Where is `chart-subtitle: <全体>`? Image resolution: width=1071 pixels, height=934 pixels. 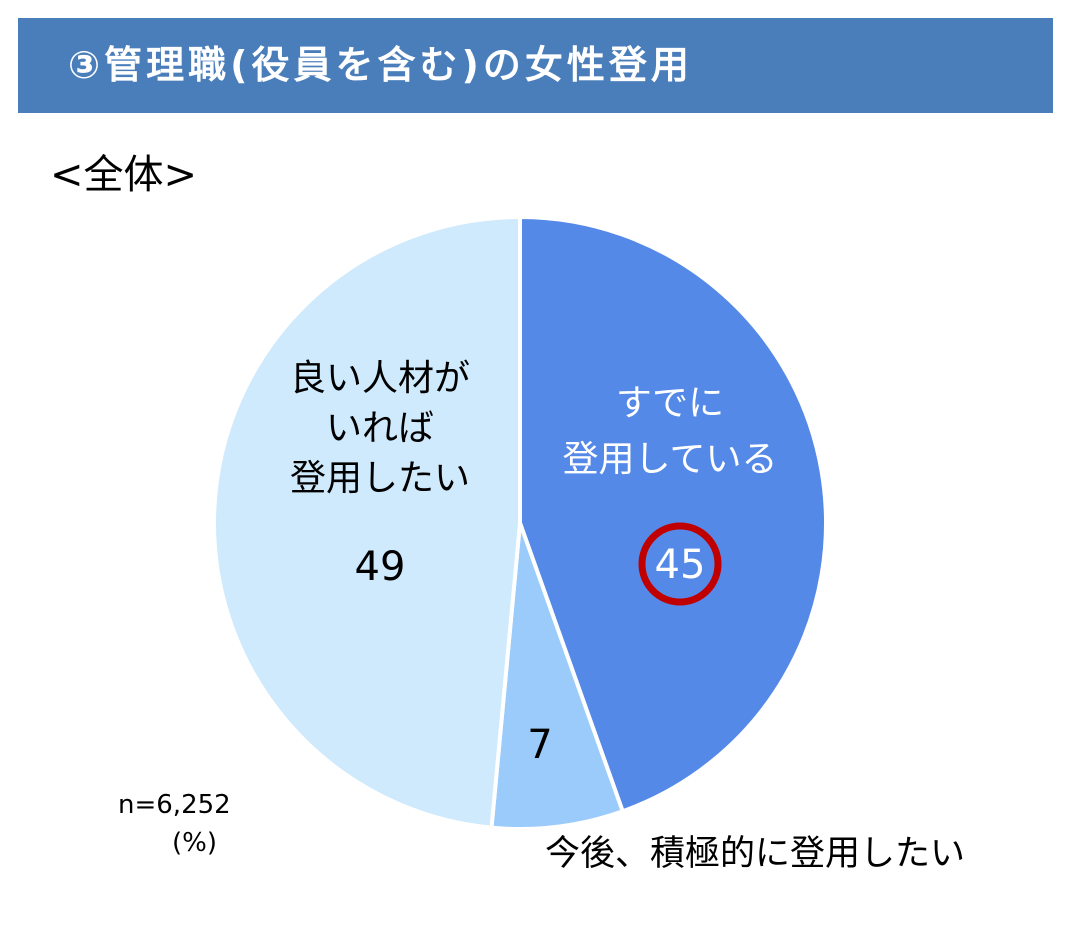
chart-subtitle: <全体> is located at coordinates (124, 175).